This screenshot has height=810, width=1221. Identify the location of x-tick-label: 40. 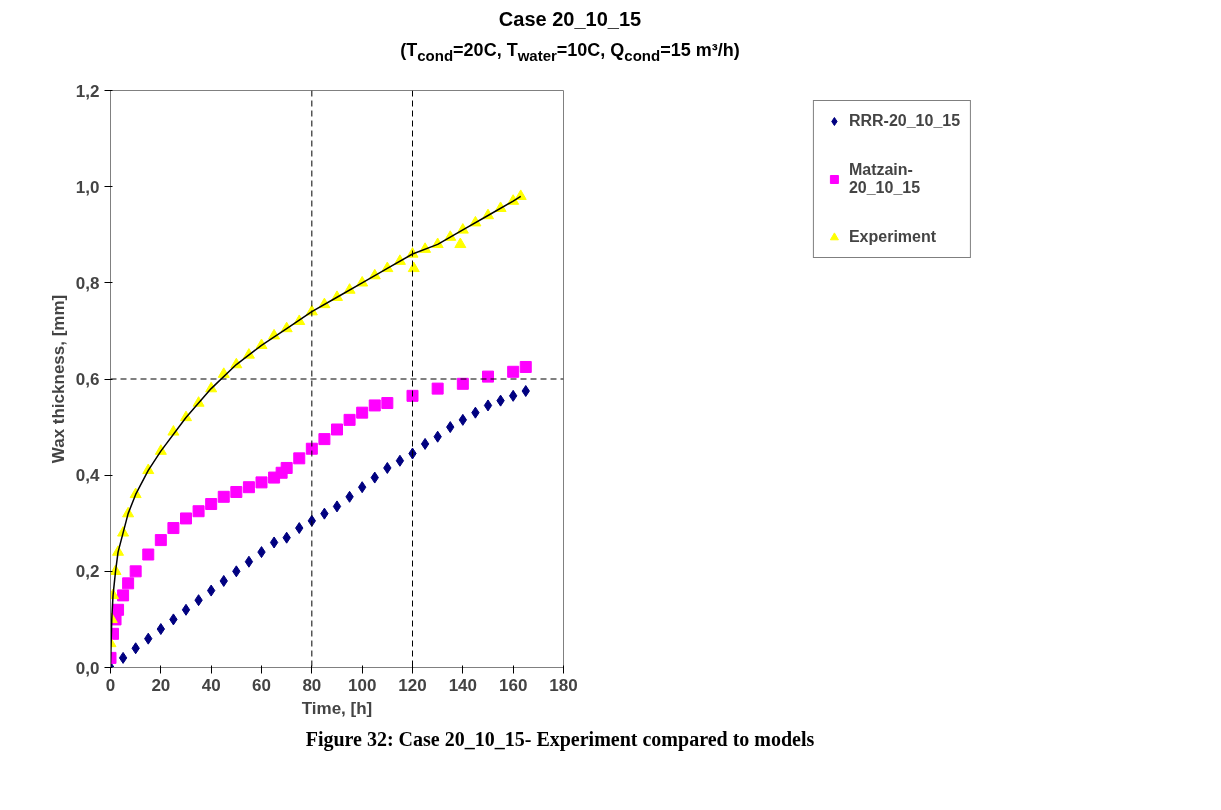
(211, 685).